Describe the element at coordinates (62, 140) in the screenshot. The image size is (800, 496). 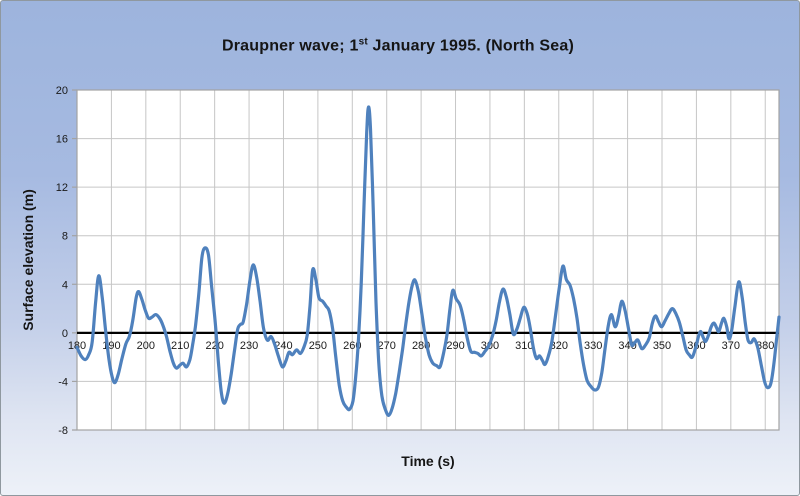
I see `y-tick-label: 16` at that location.